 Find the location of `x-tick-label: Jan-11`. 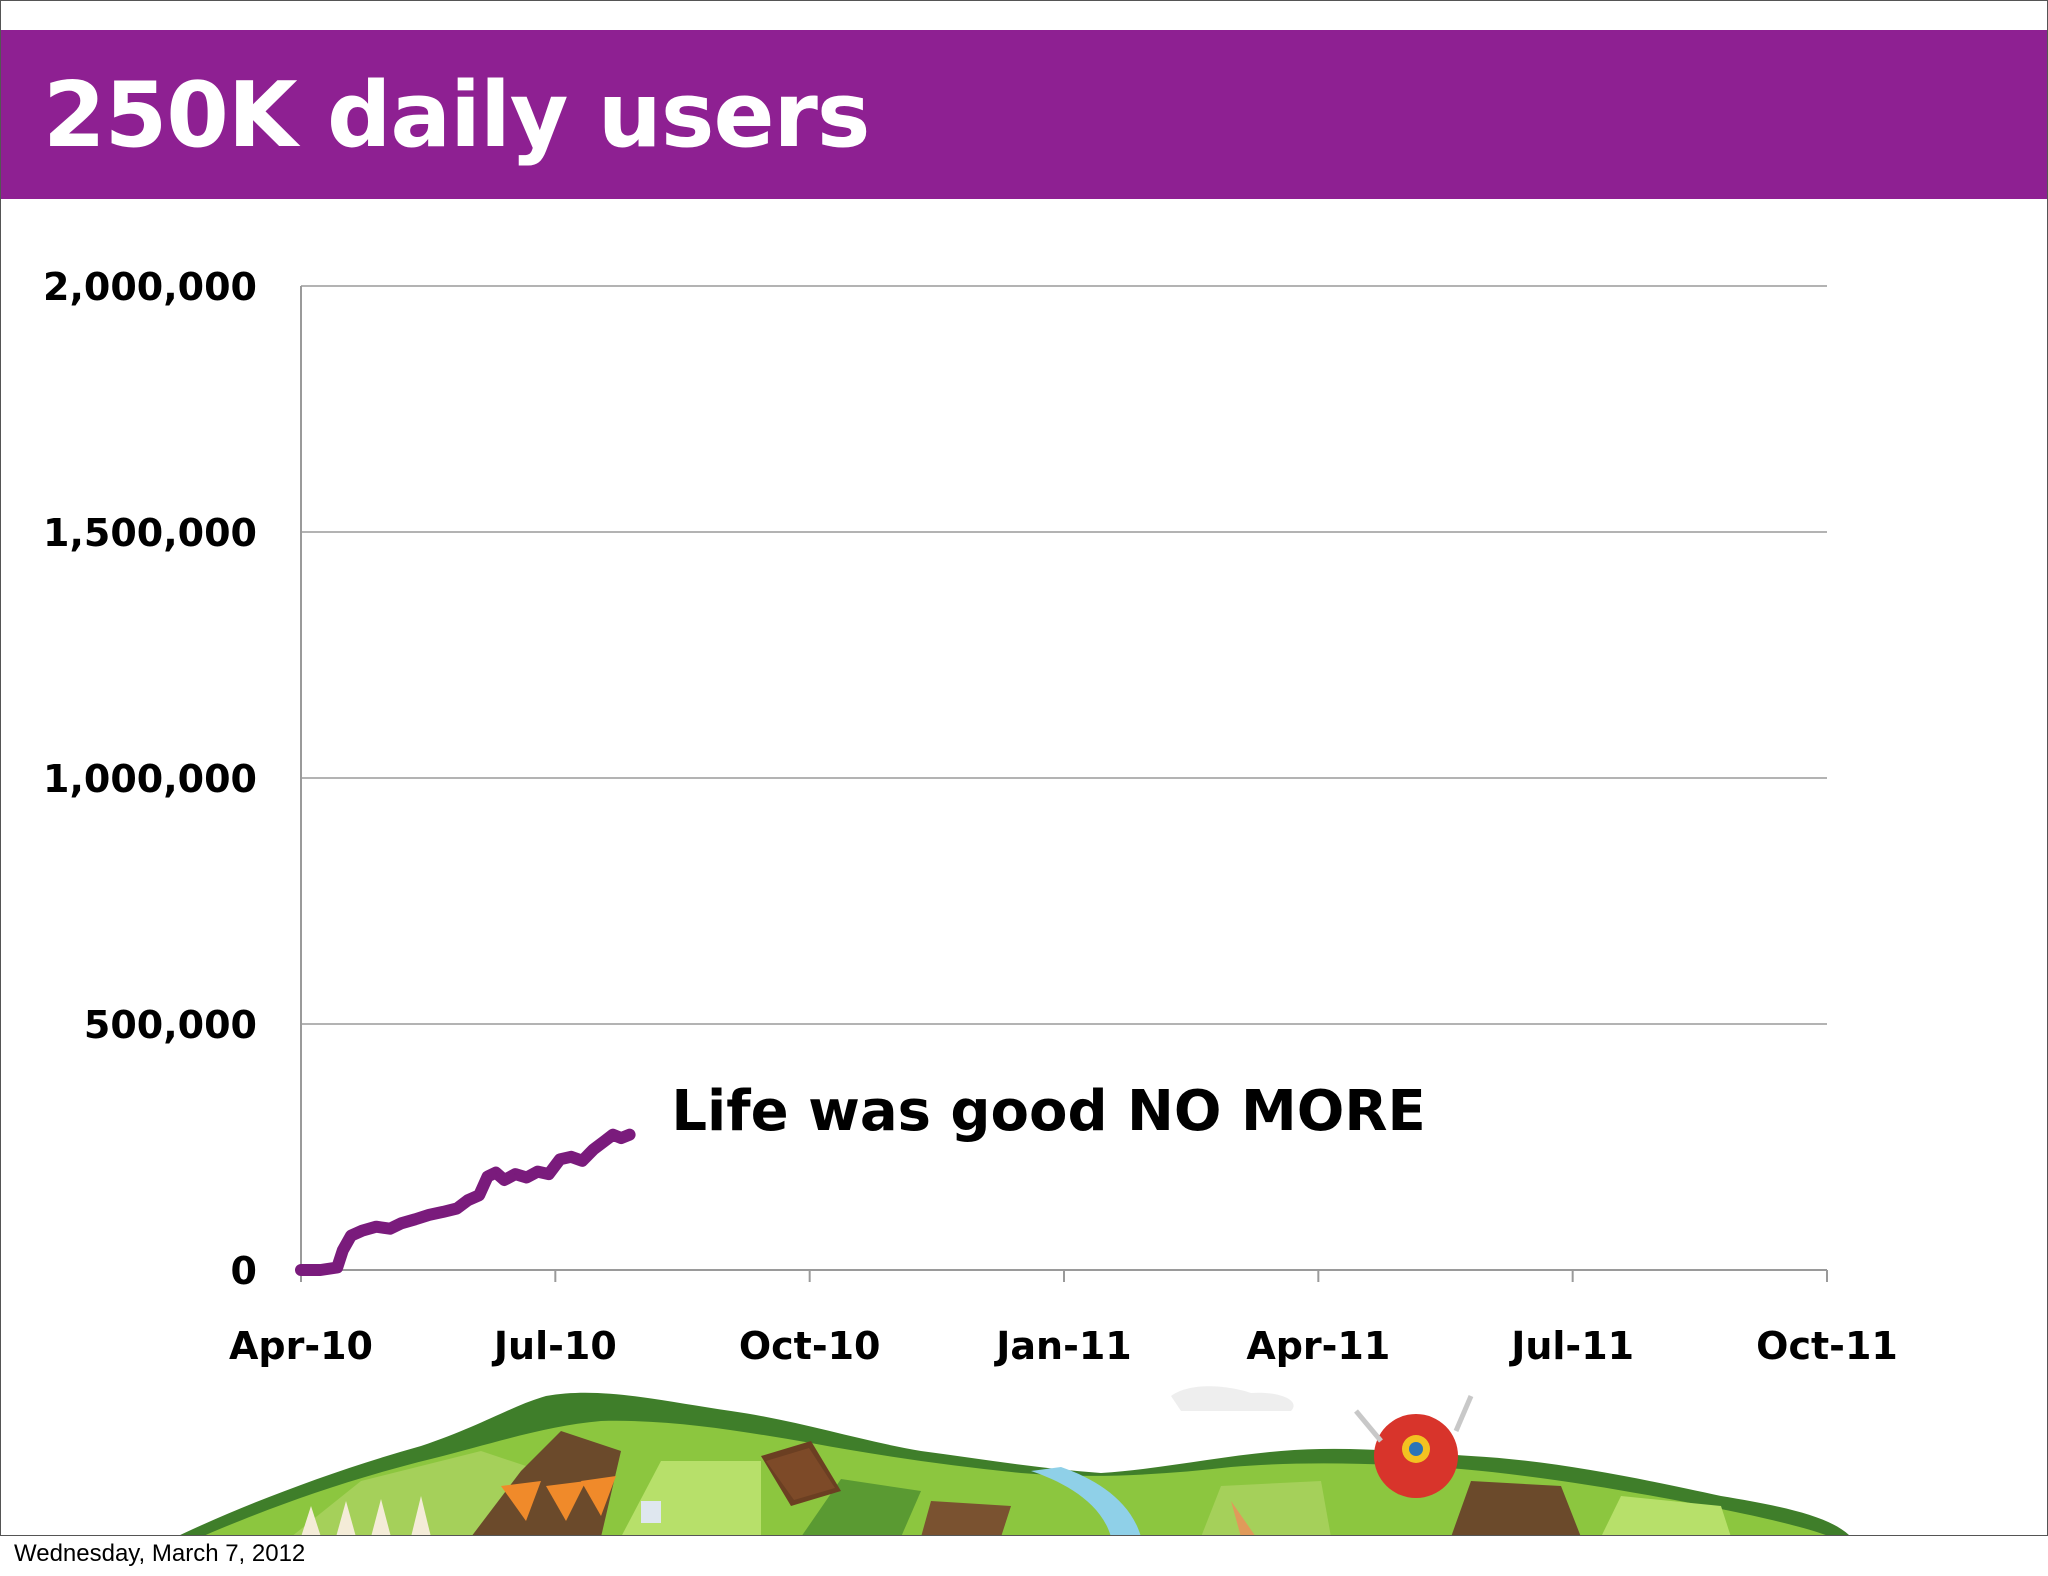

x-tick-label: Jan-11 is located at coordinates (1062, 1346).